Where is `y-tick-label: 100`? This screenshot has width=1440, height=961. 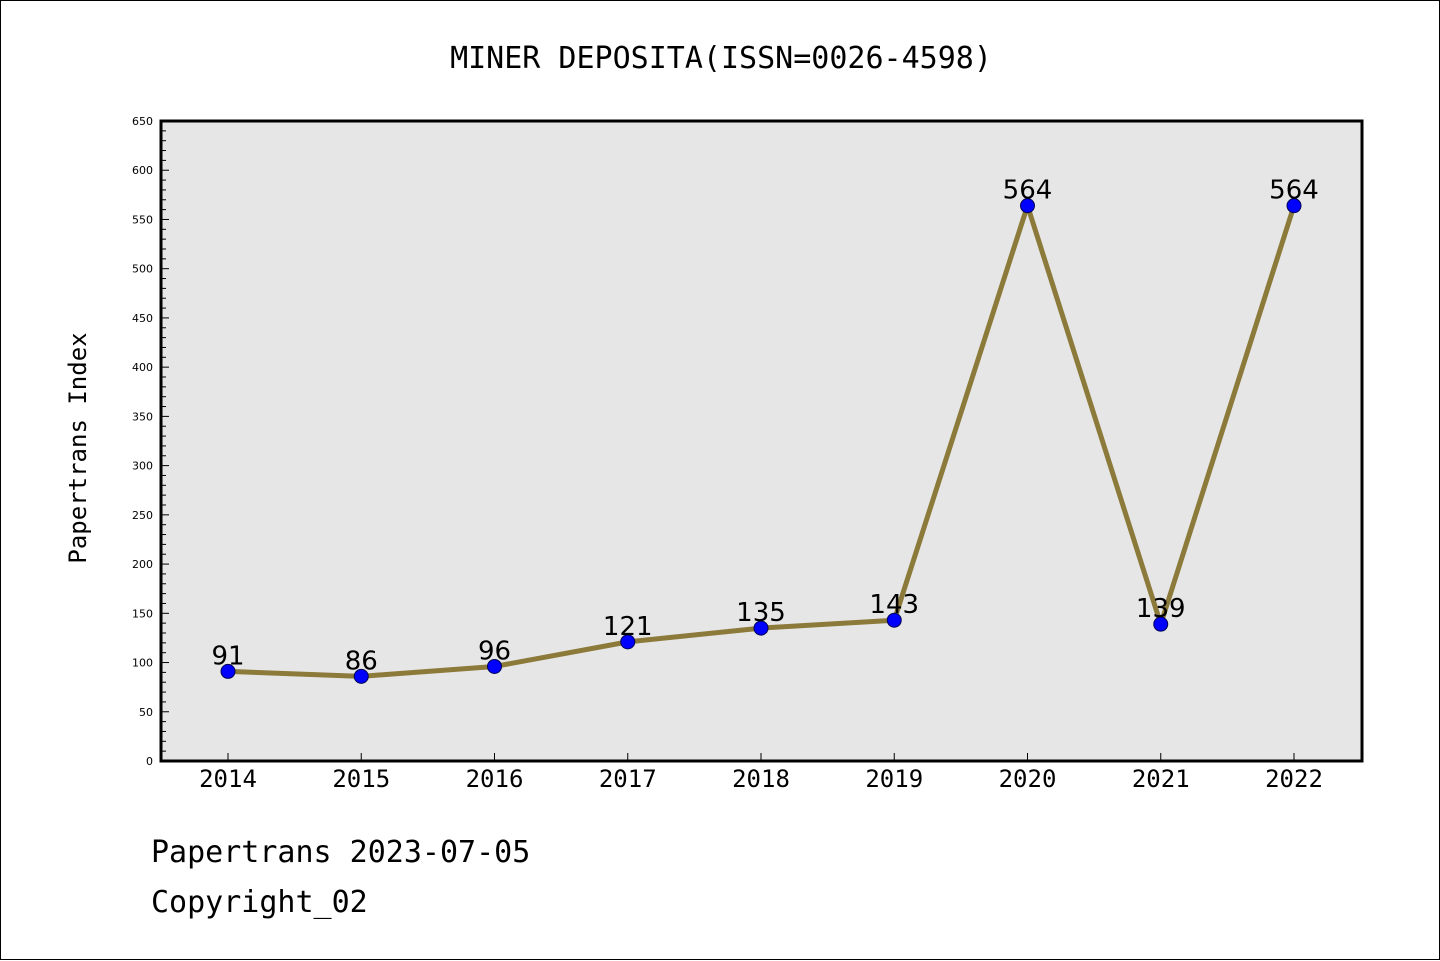
y-tick-label: 100 is located at coordinates (142, 663).